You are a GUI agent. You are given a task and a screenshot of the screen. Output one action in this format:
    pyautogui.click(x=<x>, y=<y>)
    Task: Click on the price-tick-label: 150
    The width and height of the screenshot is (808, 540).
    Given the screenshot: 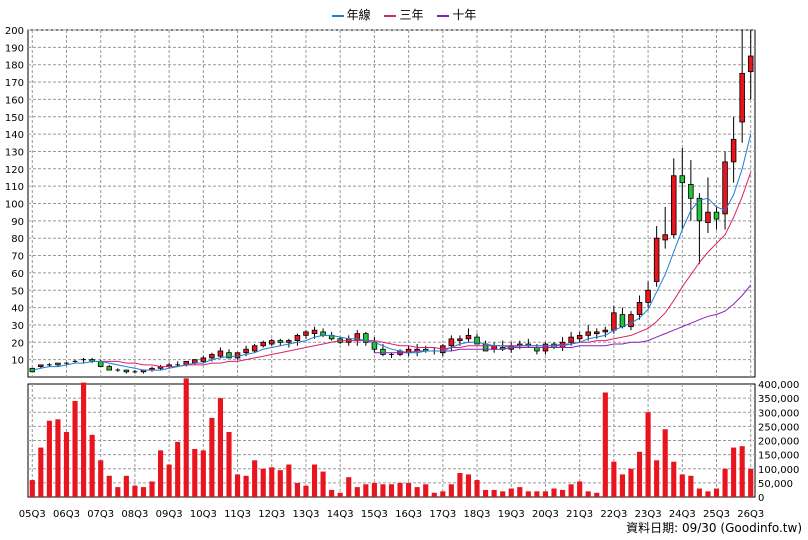 What is the action you would take?
    pyautogui.click(x=14, y=118)
    